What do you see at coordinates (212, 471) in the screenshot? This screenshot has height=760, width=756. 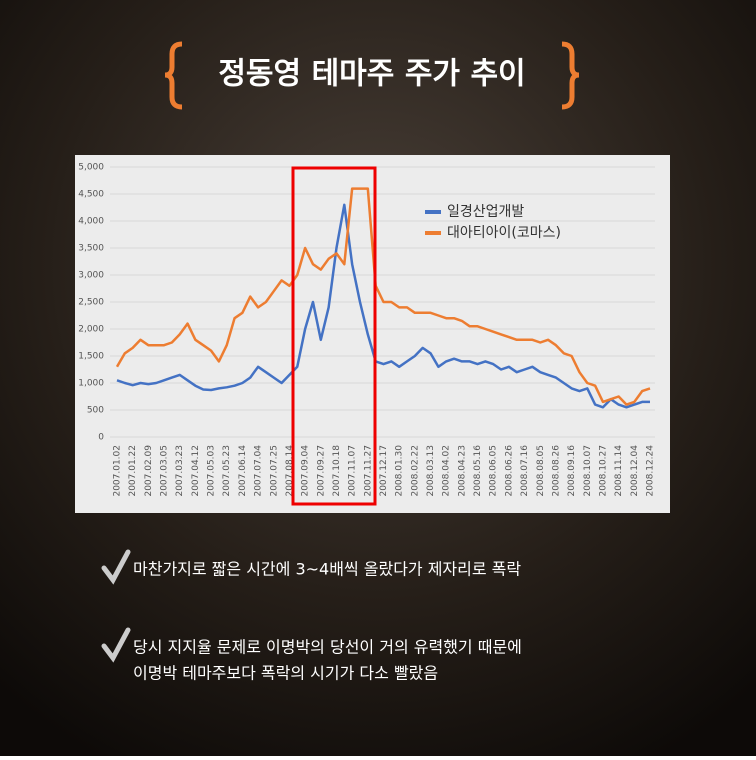 I see `x-tick-label: 2007.05.03` at bounding box center [212, 471].